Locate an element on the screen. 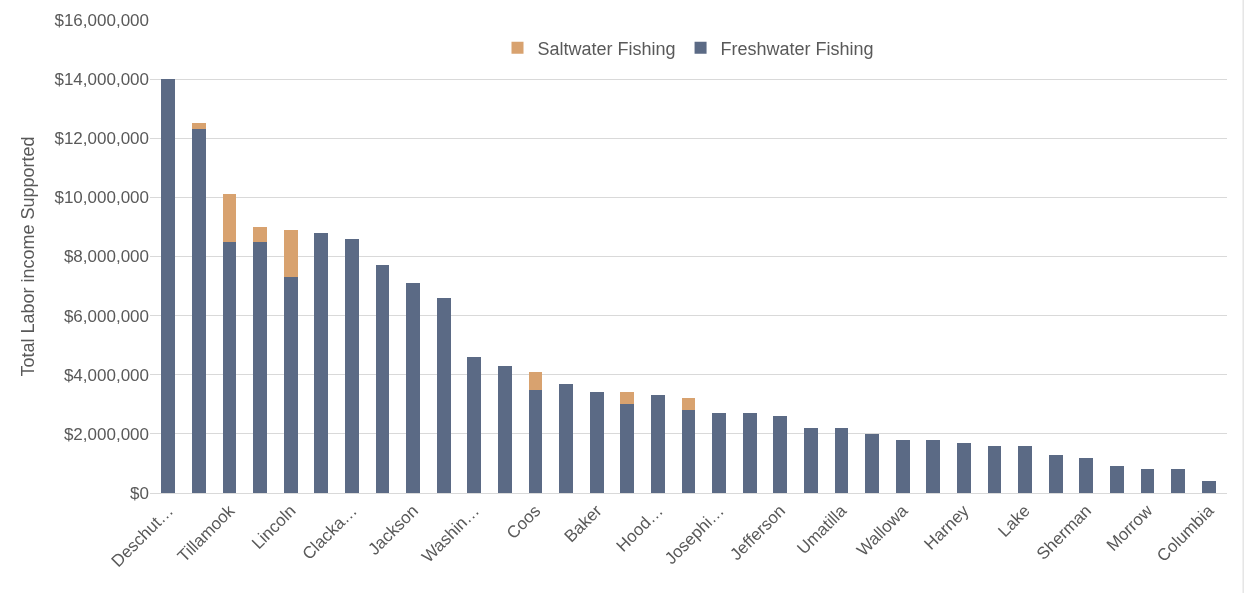  y-axis-title: Total Labor income Supported is located at coordinates (27, 256).